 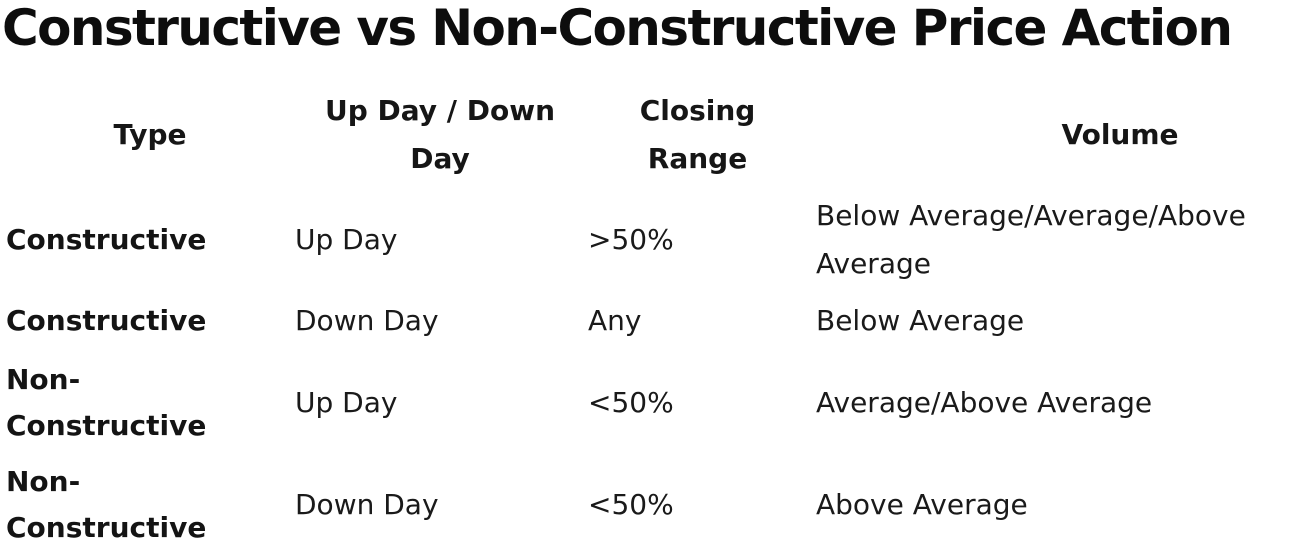 I want to click on row-closing-range: >50%, so click(x=631, y=239).